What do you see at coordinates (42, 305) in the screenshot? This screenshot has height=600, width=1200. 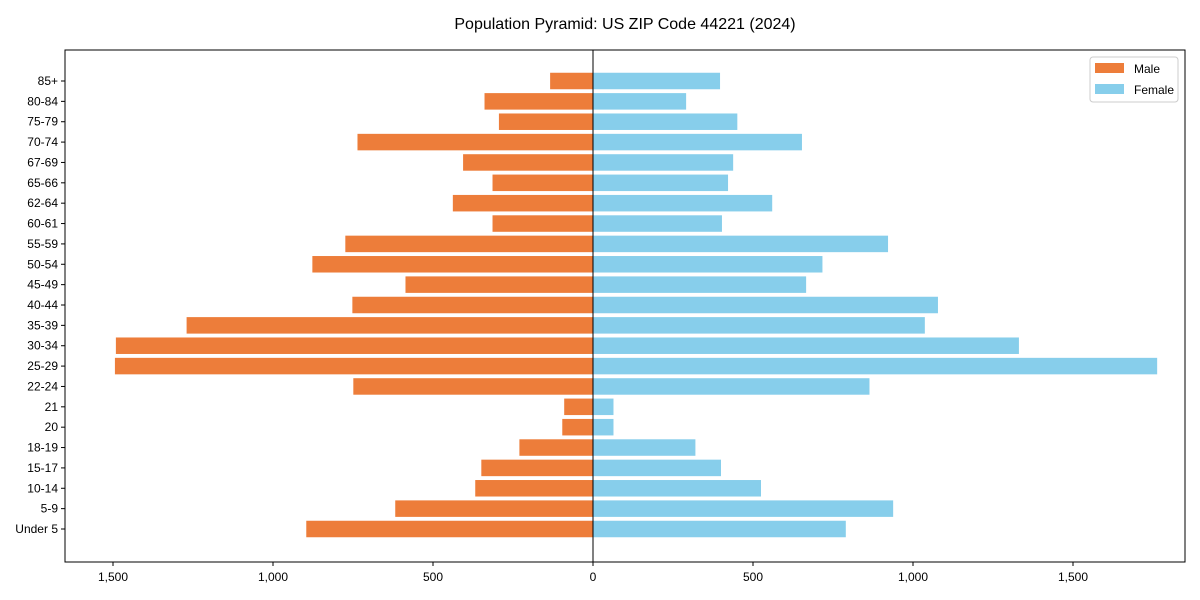 I see `y-tick-label: 40-44` at bounding box center [42, 305].